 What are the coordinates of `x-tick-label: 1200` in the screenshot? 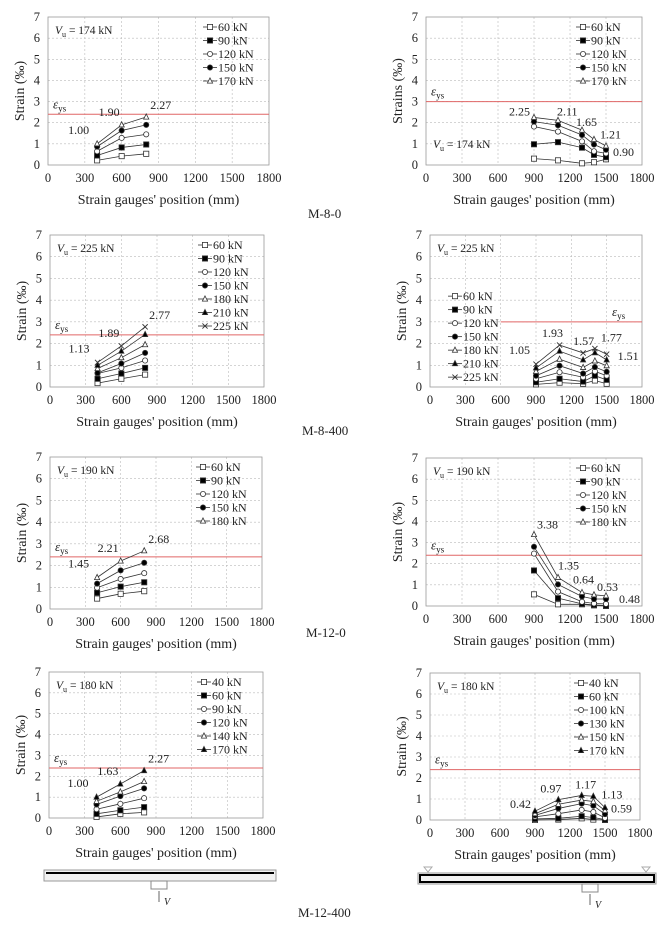 It's located at (570, 619).